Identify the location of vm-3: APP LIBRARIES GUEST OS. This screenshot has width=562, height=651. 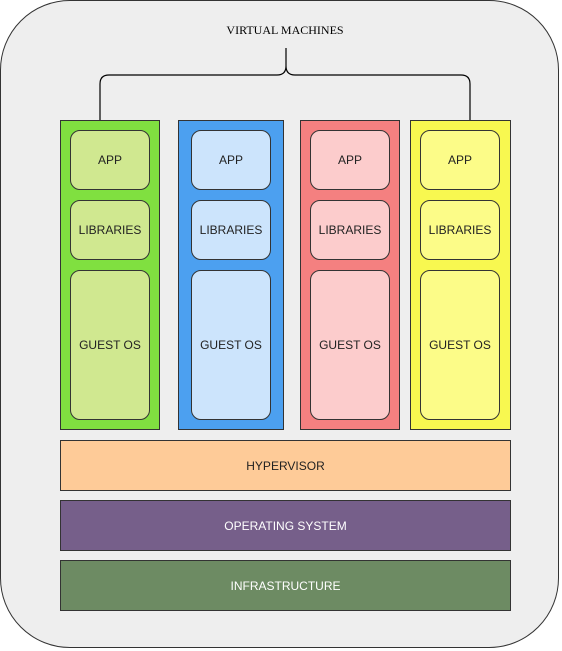
(350, 275).